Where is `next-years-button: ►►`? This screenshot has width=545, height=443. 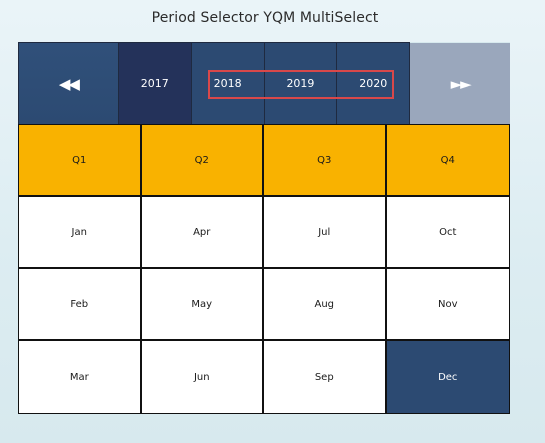 next-years-button: ►► is located at coordinates (460, 83).